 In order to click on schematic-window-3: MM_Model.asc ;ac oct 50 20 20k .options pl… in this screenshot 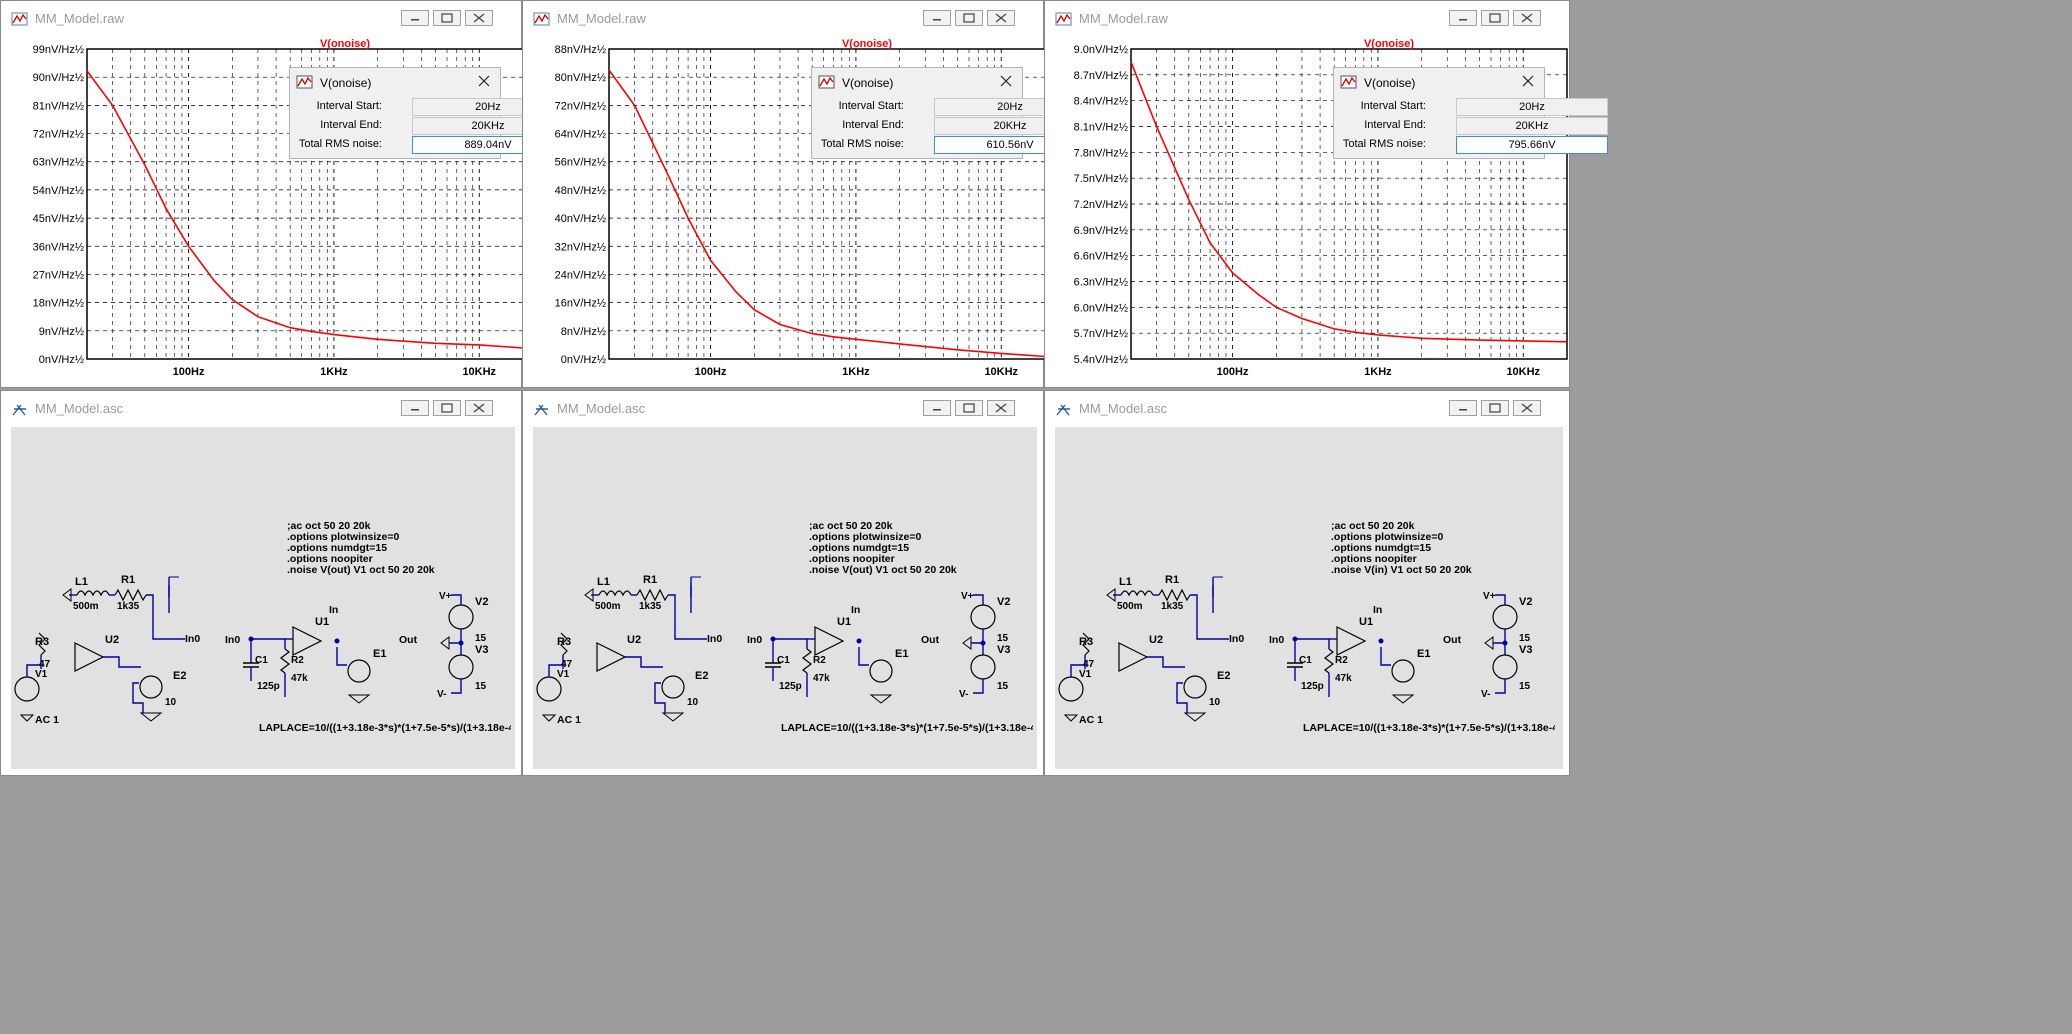, I will do `click(1307, 583)`.